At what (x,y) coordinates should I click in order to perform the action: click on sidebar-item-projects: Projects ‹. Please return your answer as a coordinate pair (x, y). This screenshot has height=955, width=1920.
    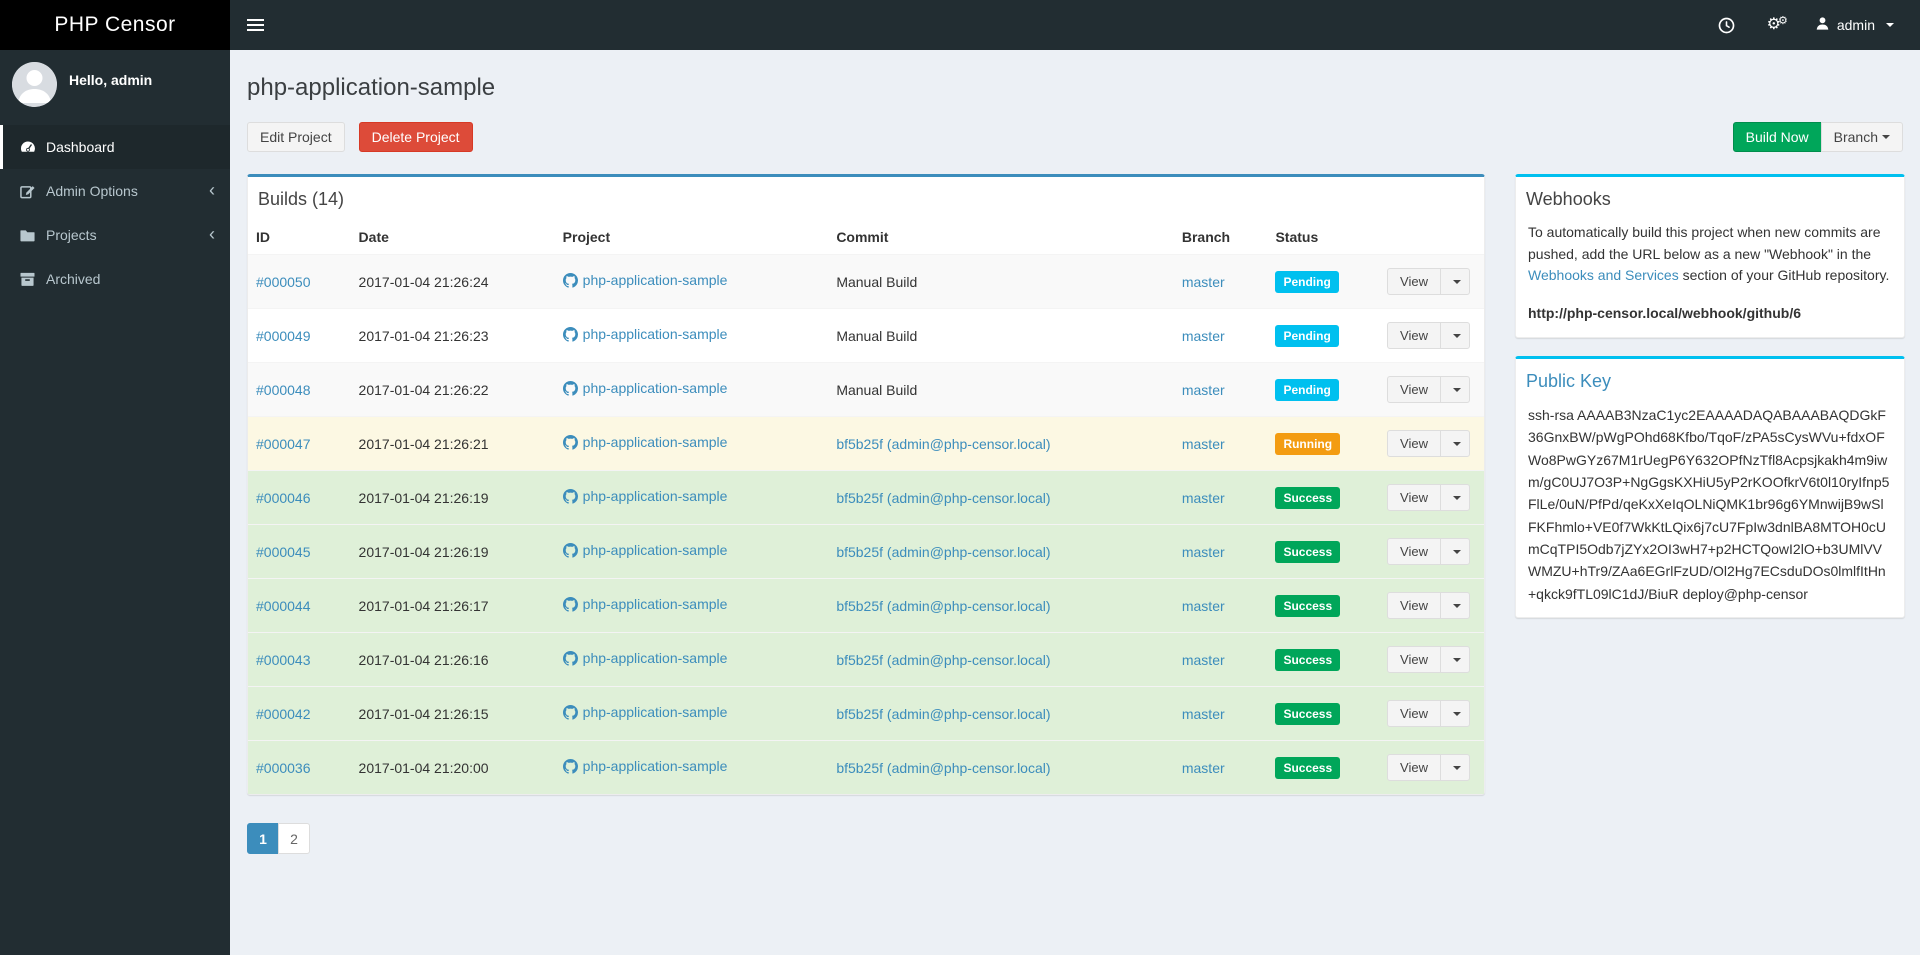
    Looking at the image, I should click on (115, 235).